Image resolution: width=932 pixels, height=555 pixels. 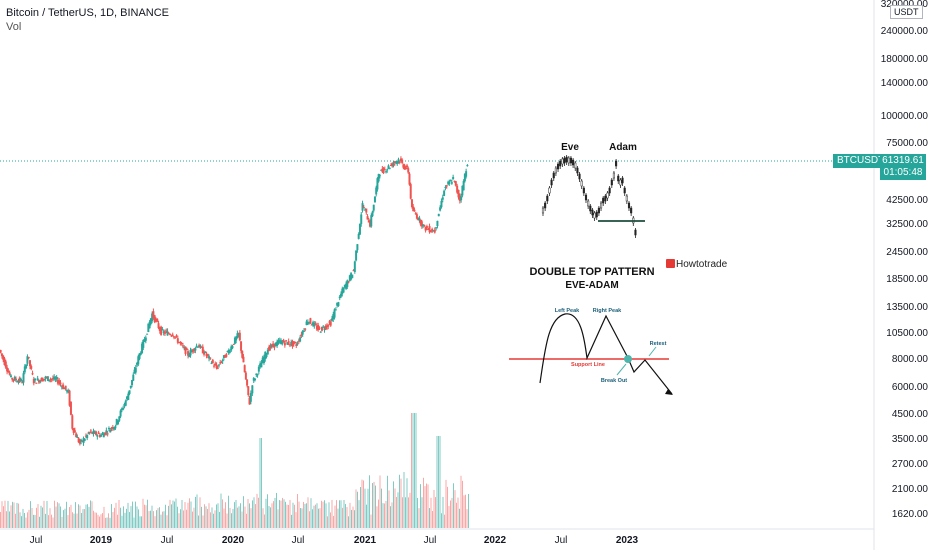 I want to click on pattern-arrowhead, so click(x=669, y=392).